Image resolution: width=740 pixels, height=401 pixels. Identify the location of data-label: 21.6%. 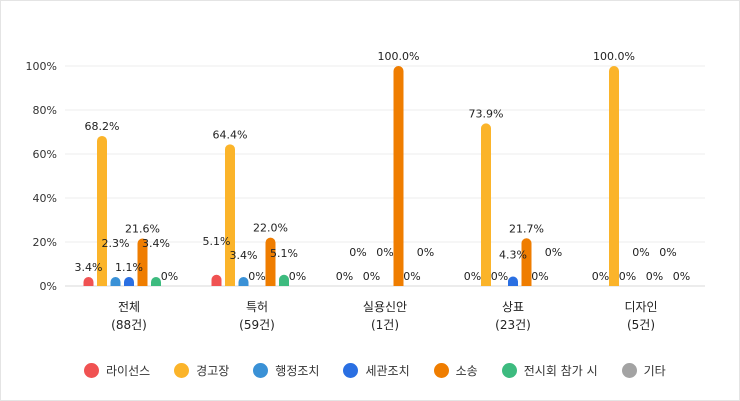
(142, 228).